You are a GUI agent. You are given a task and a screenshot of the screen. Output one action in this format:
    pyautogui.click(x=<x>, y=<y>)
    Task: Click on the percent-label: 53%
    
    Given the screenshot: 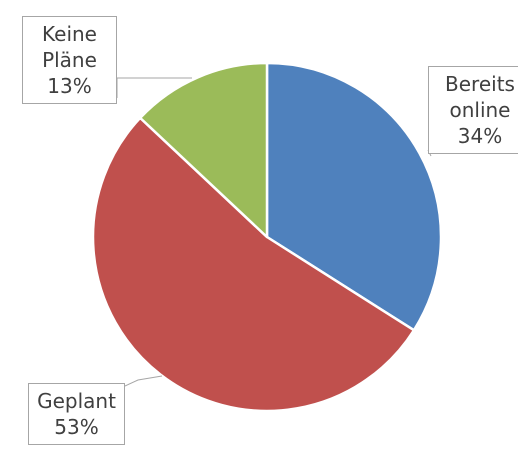 What is the action you would take?
    pyautogui.click(x=76, y=427)
    